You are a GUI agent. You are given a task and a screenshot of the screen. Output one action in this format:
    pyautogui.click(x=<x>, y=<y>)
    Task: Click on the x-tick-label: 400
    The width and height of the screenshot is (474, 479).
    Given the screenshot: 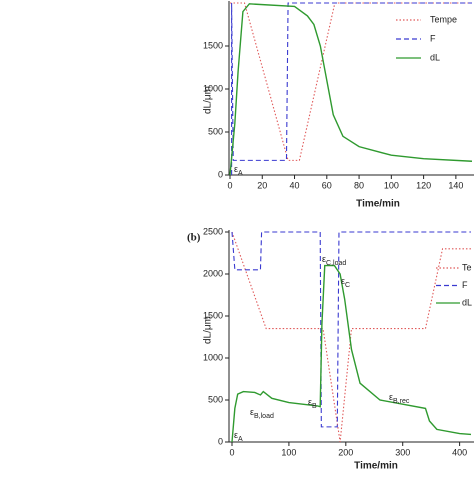 What is the action you would take?
    pyautogui.click(x=459, y=452)
    